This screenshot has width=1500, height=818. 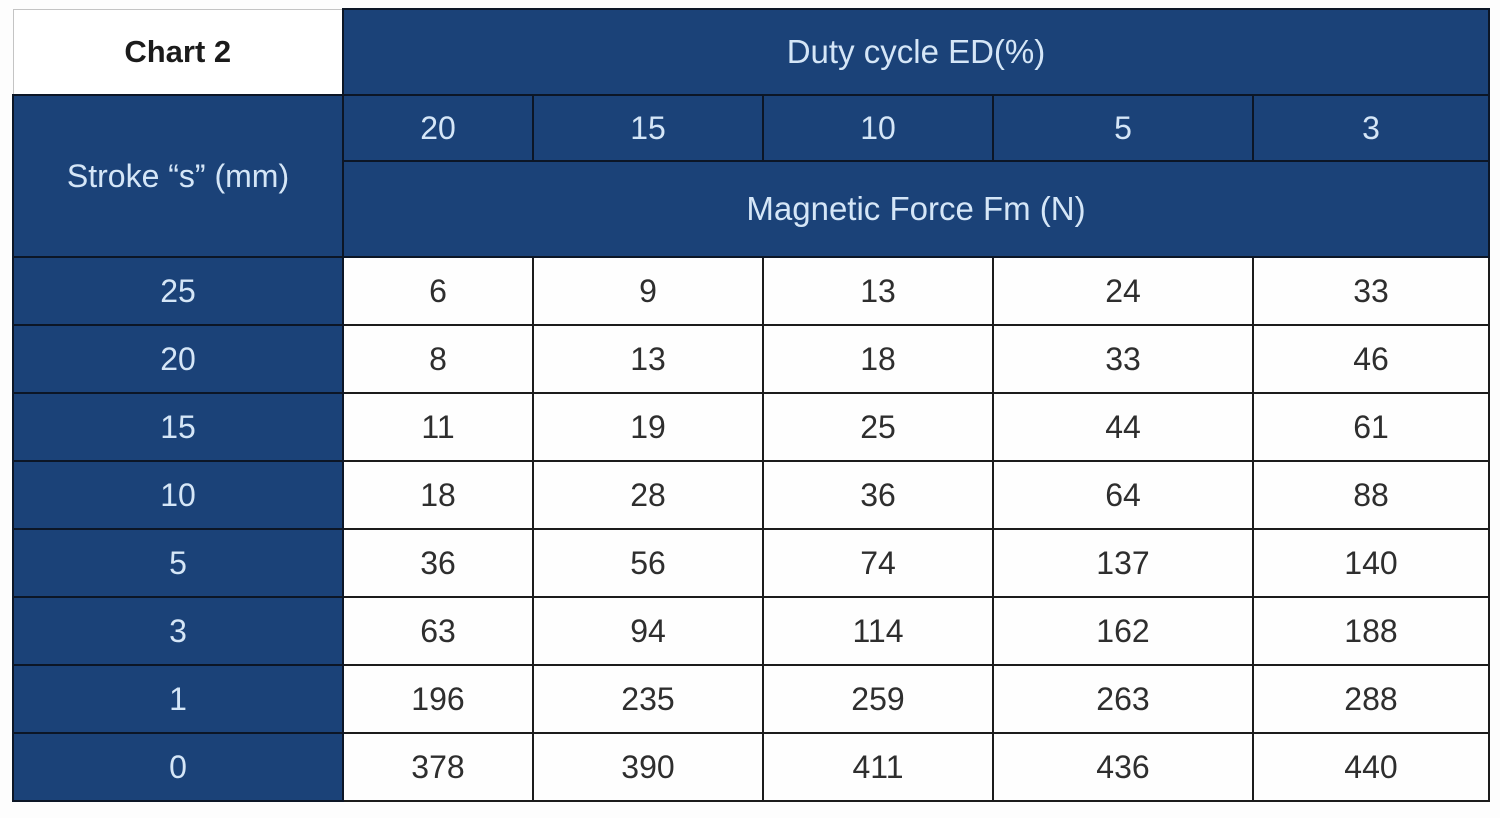 What do you see at coordinates (1123, 699) in the screenshot?
I see `force-value-cell: 263` at bounding box center [1123, 699].